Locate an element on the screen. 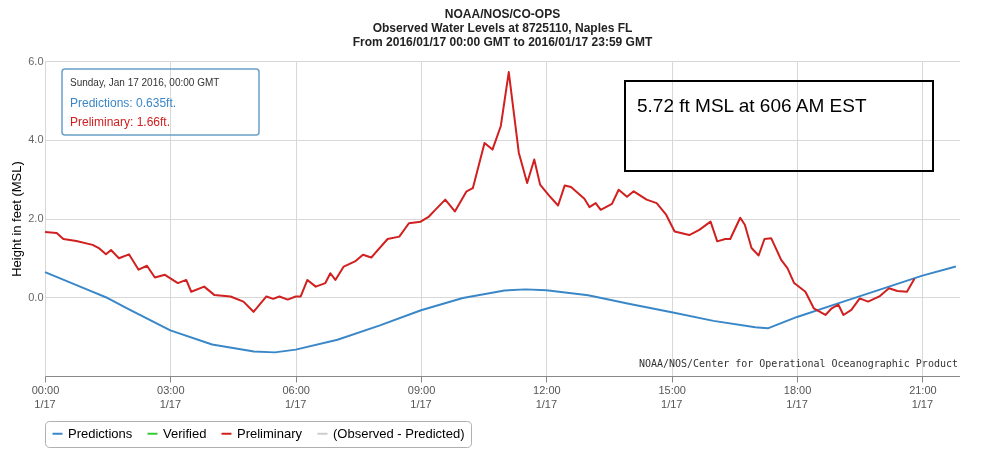  annotation: Predictions: 0.635ft. is located at coordinates (123, 103).